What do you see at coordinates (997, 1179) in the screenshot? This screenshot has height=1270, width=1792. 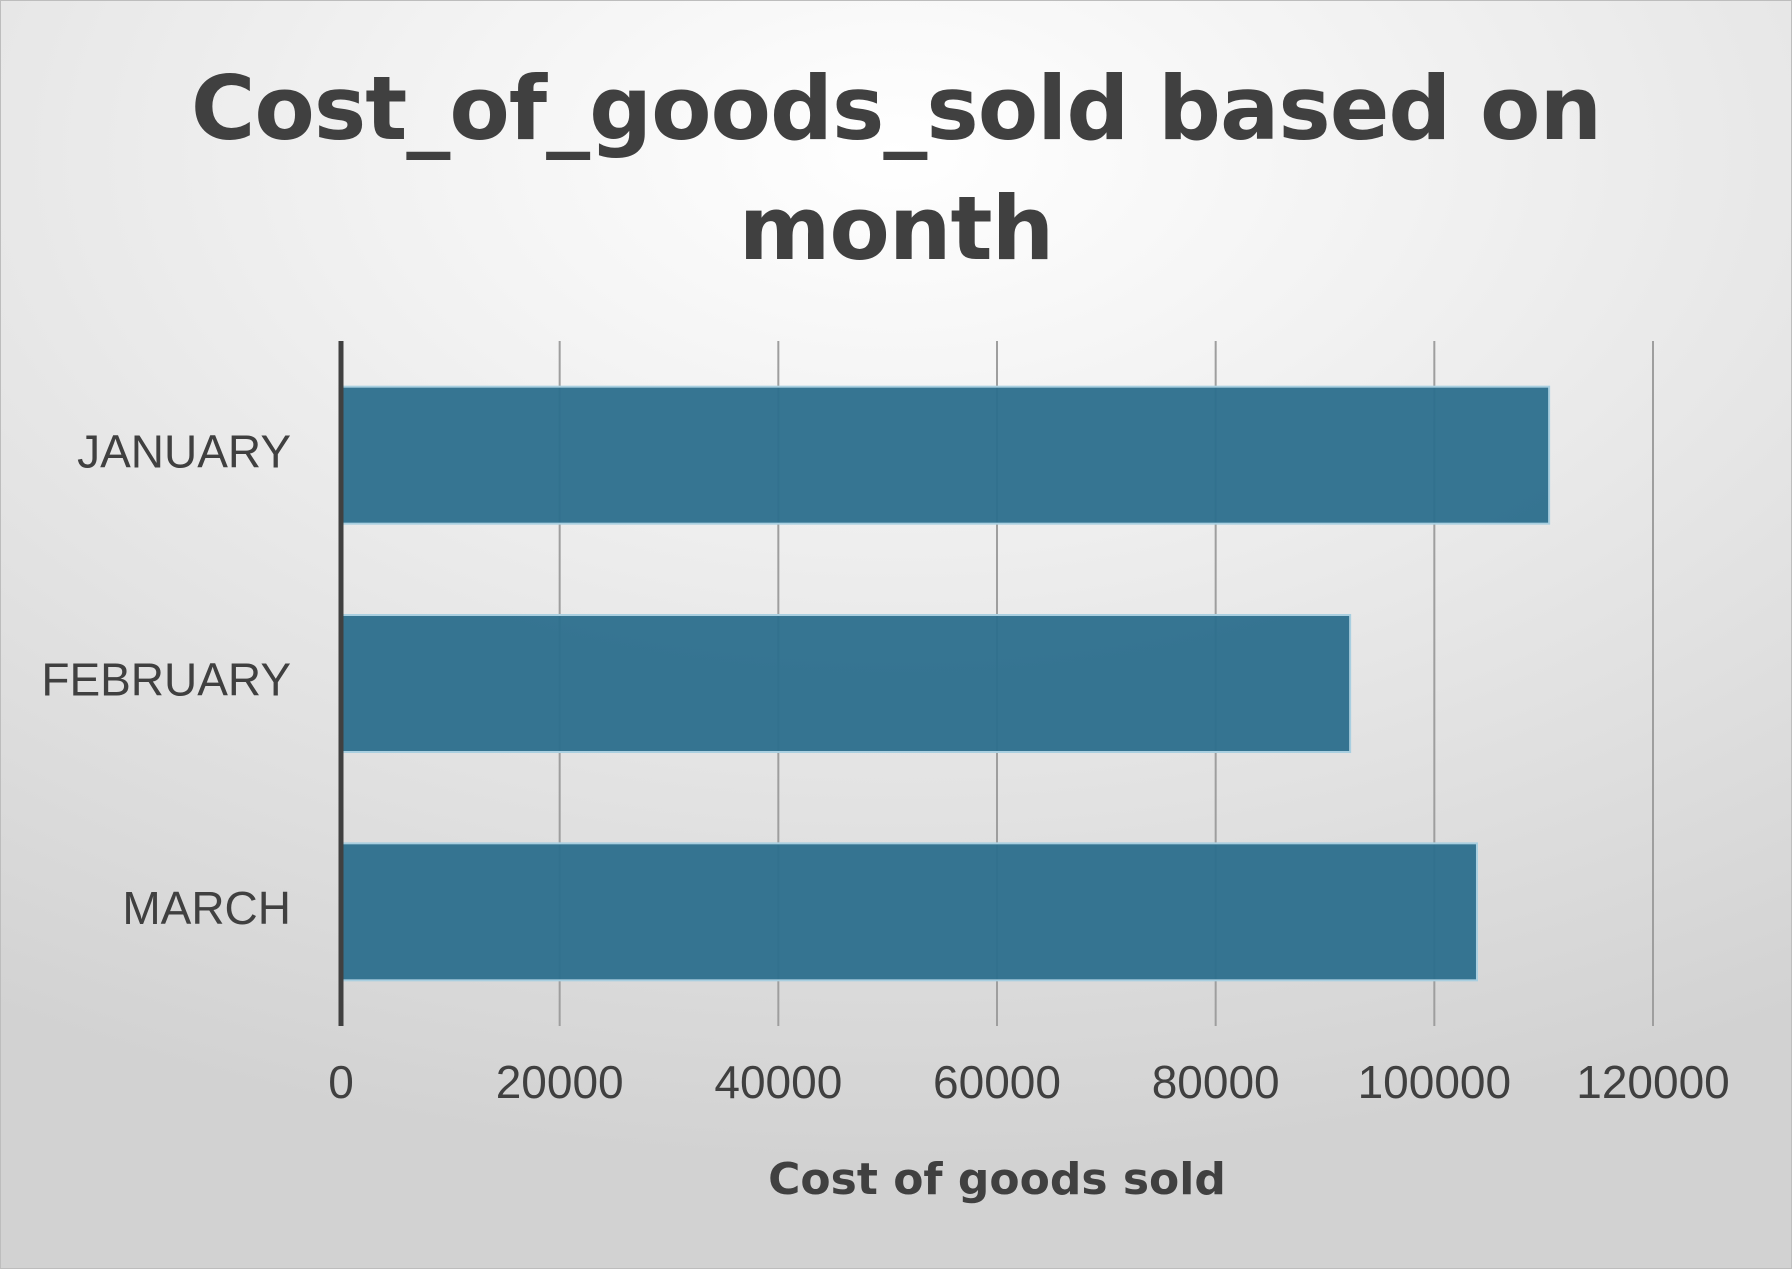 I see `x-axis-title: Cost of goods sold` at bounding box center [997, 1179].